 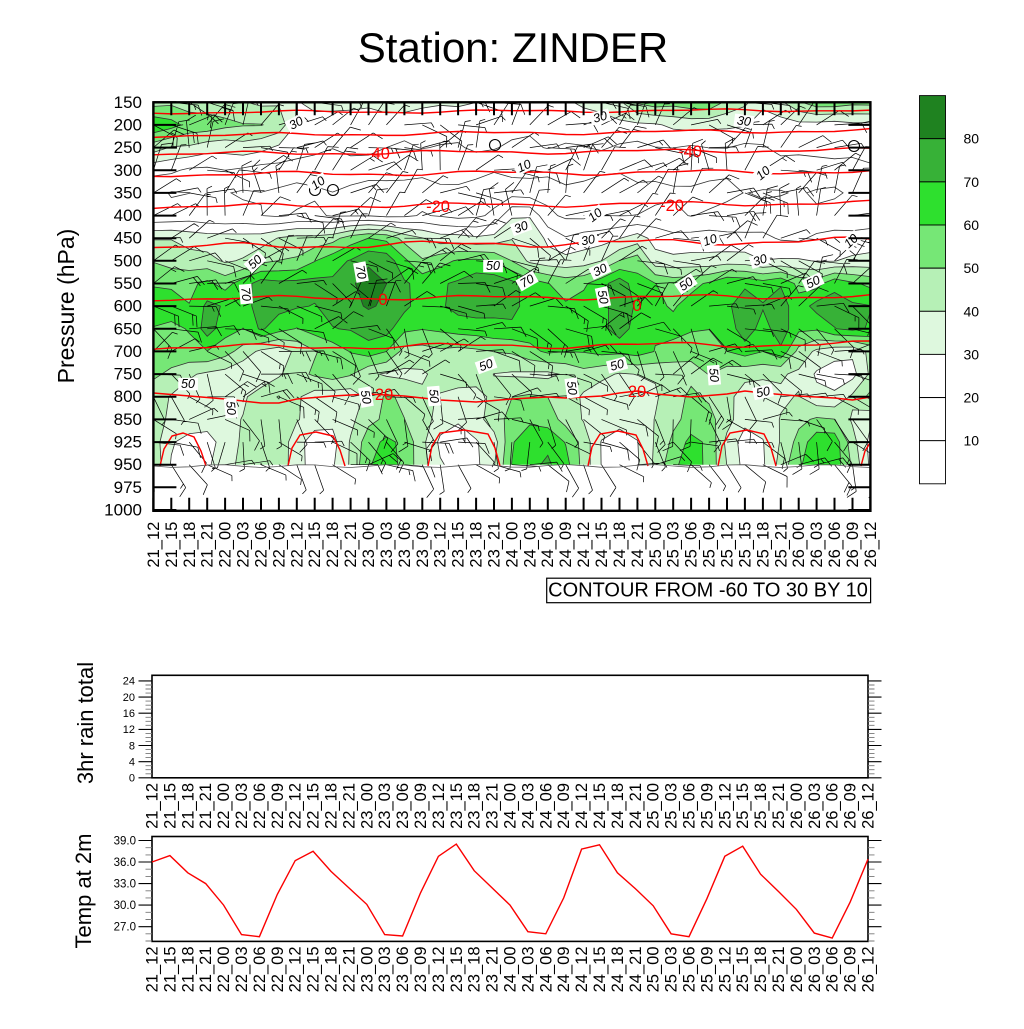 I want to click on svg-text: 26_09, so click(x=851, y=970).